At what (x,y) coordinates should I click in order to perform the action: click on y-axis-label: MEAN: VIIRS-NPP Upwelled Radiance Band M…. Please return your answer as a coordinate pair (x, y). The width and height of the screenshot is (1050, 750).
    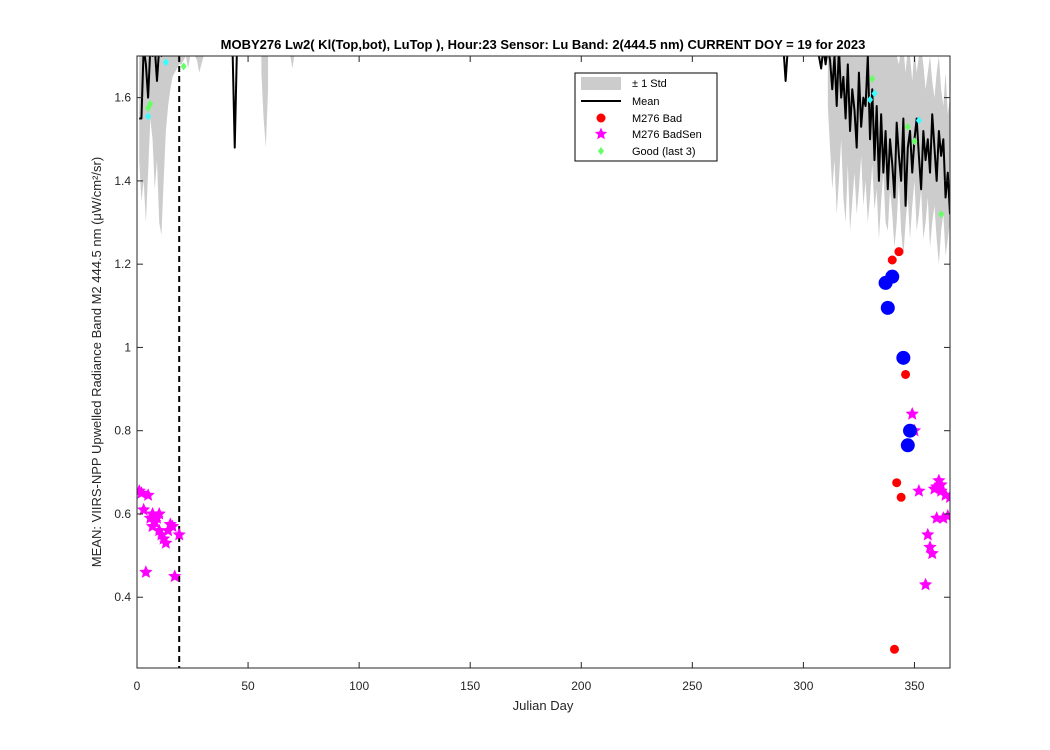
    Looking at the image, I should click on (96, 362).